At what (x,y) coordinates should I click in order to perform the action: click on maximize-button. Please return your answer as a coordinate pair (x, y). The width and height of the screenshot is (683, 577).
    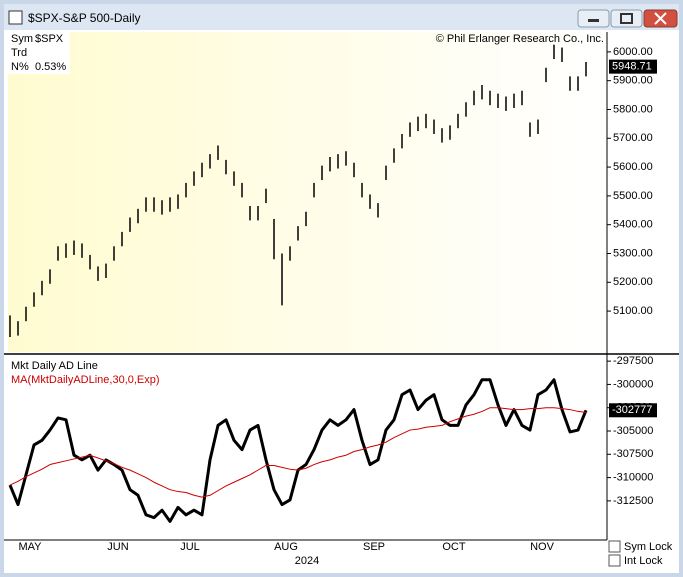
    Looking at the image, I should click on (626, 18).